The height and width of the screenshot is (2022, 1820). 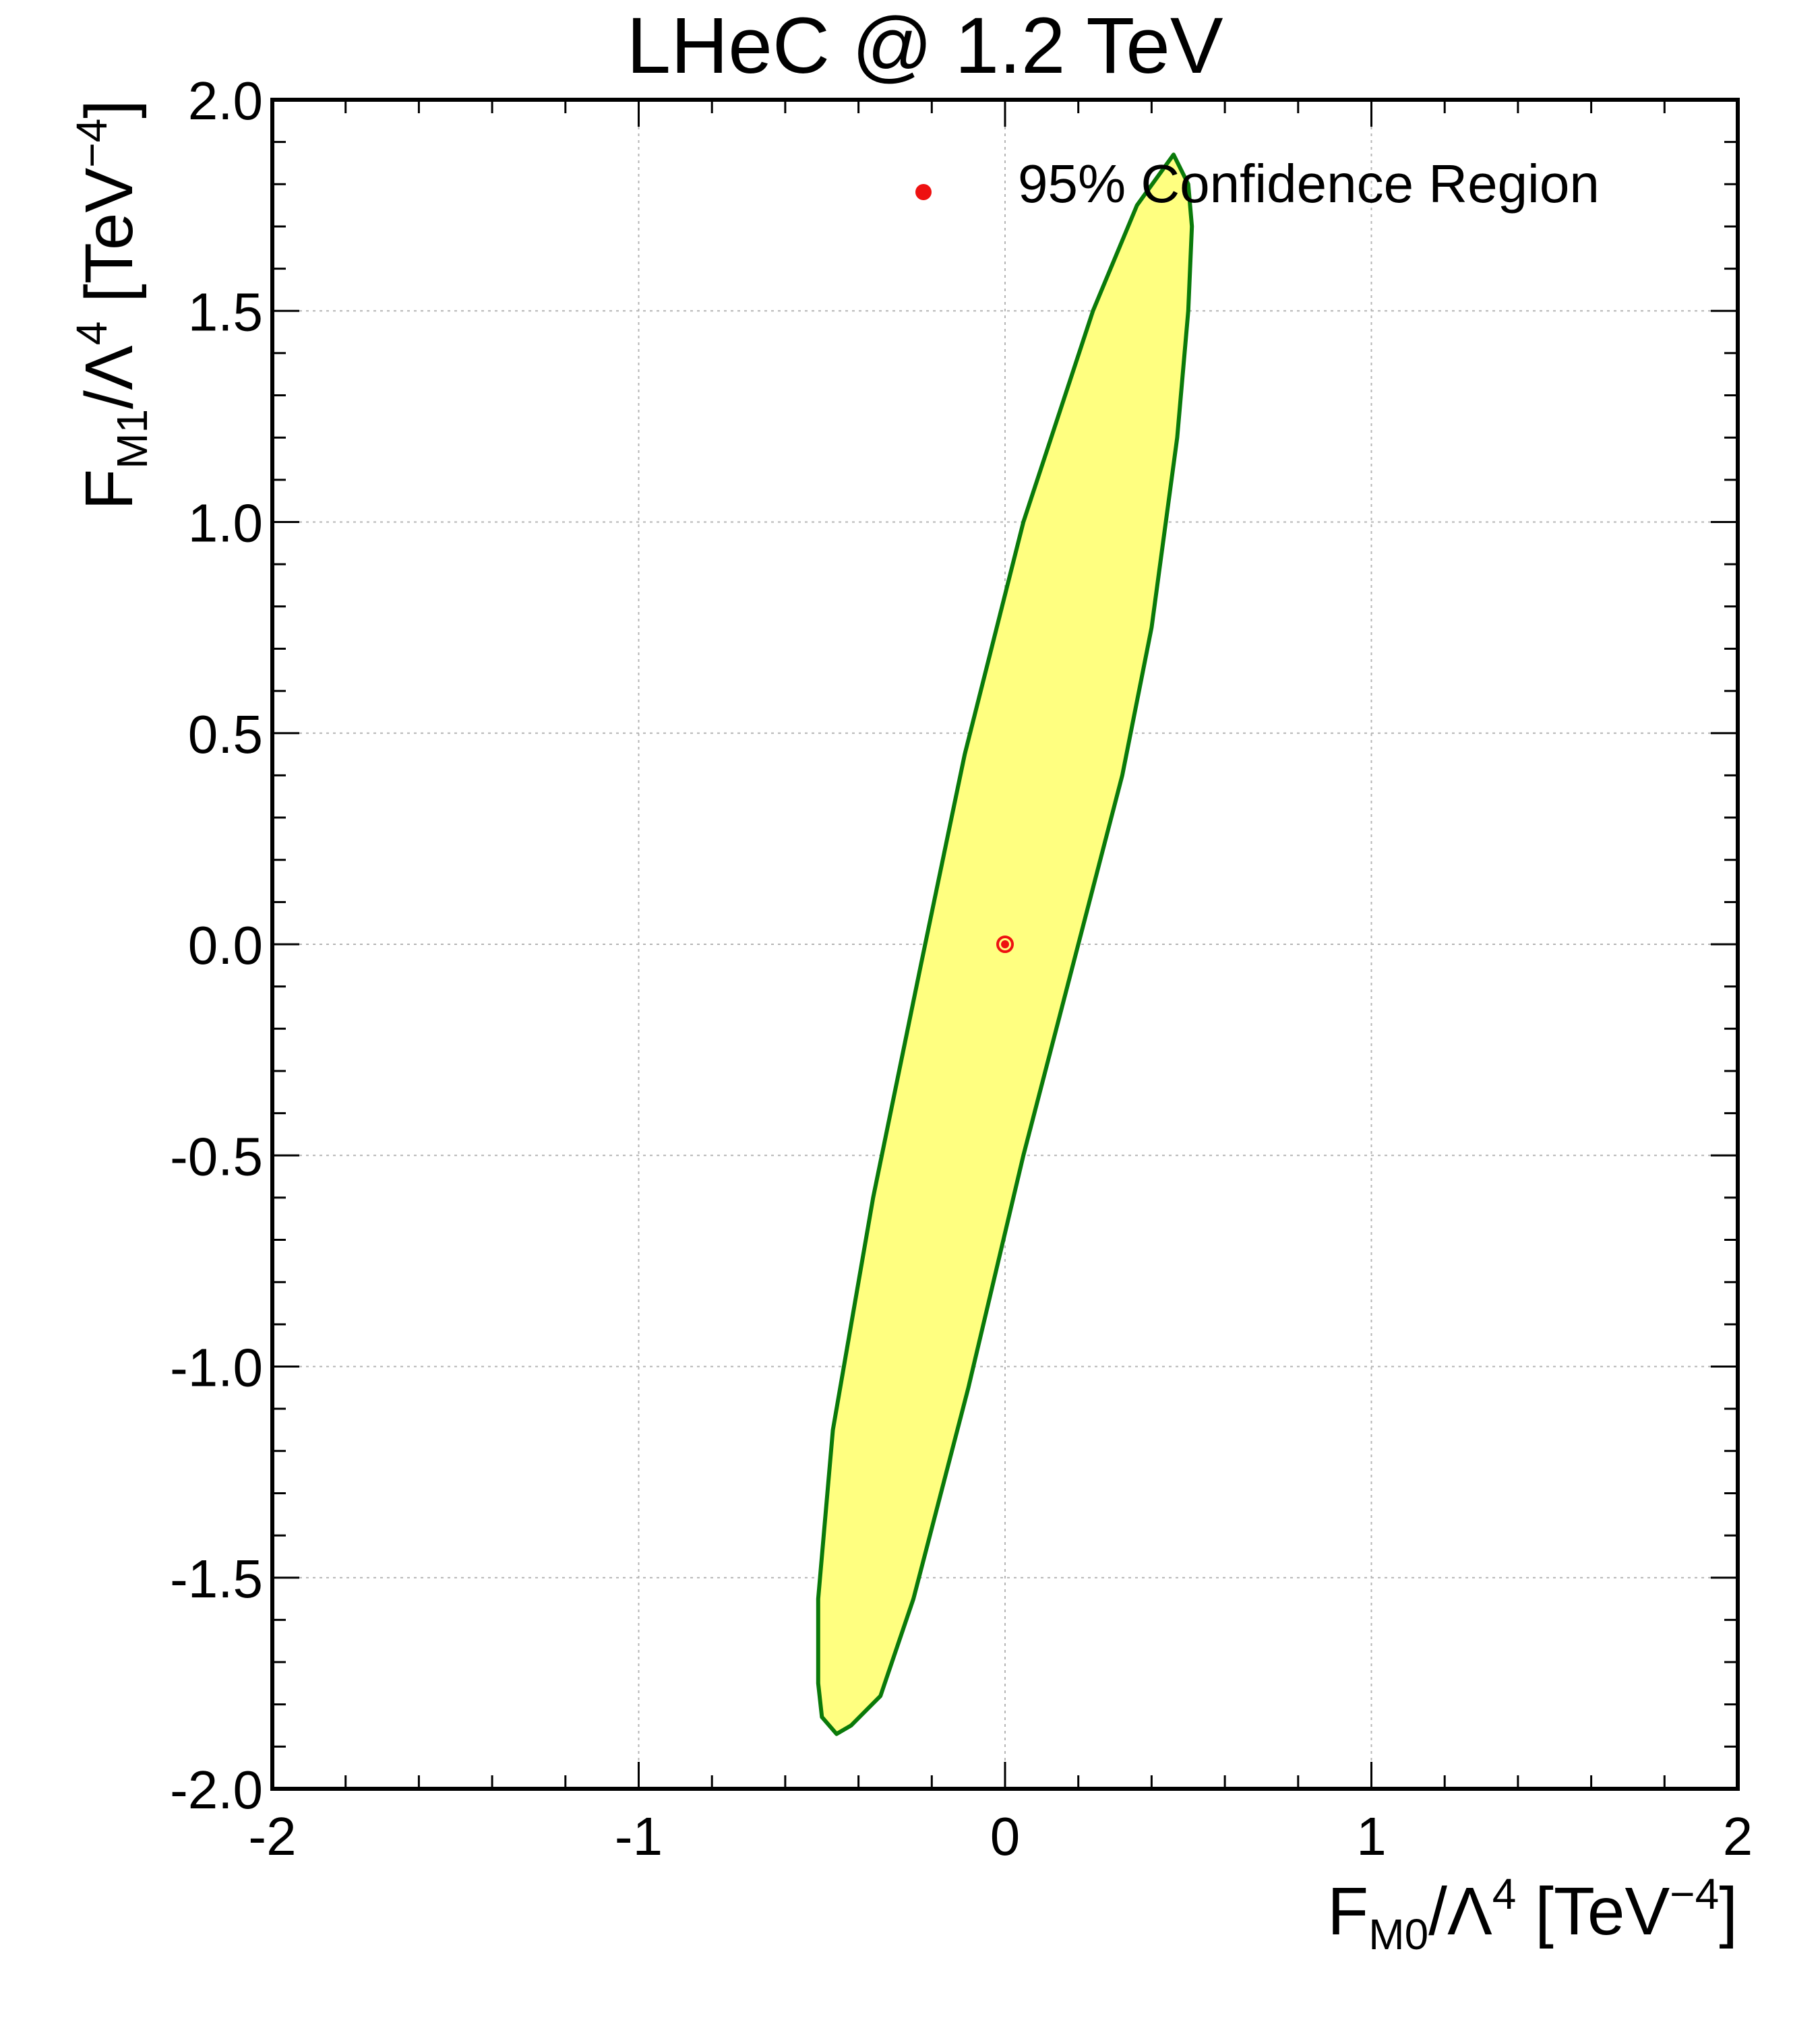 I want to click on legend: 95% Confidence Region, so click(x=1257, y=184).